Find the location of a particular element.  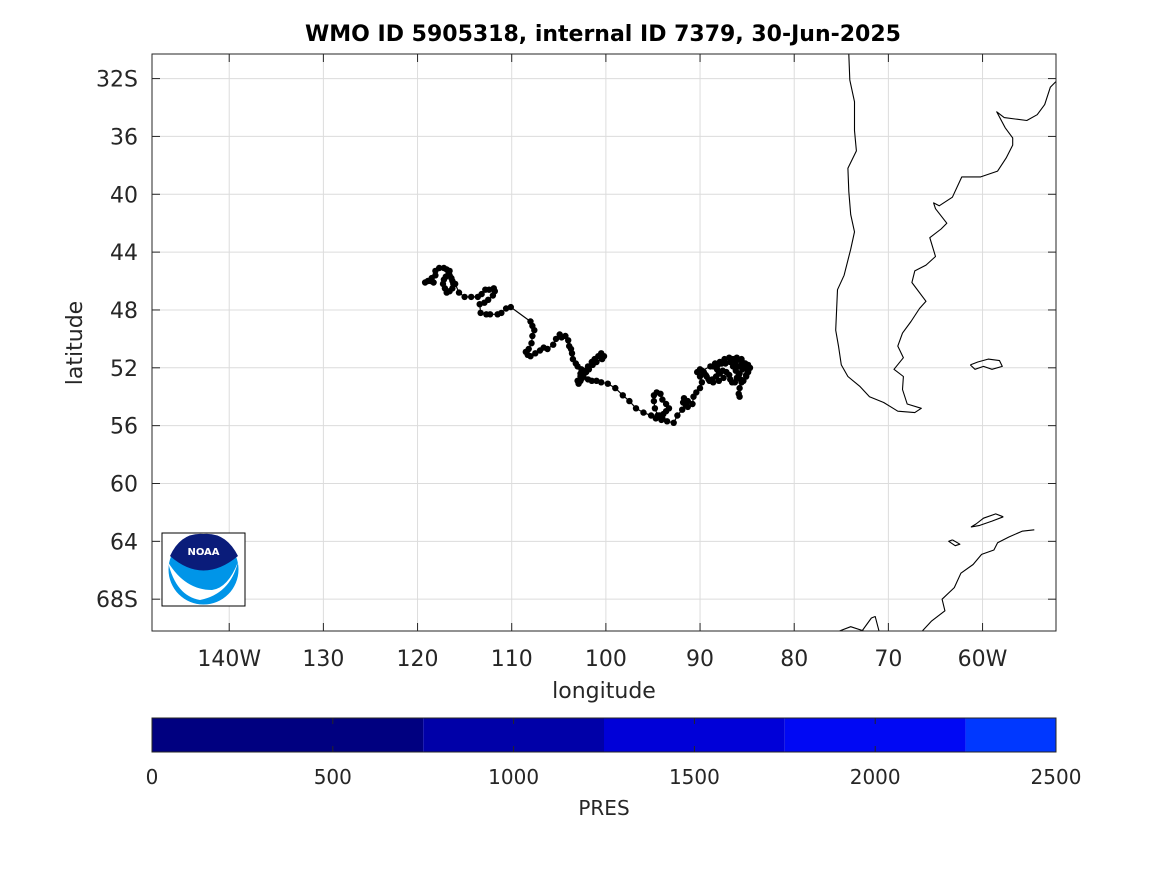

colorbar-frame is located at coordinates (604, 735).